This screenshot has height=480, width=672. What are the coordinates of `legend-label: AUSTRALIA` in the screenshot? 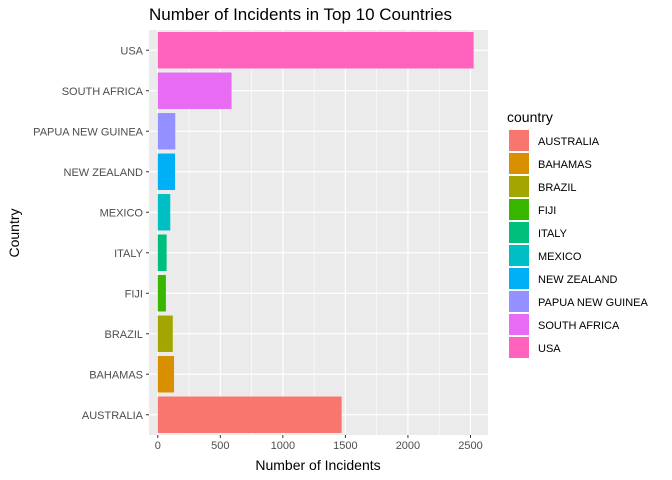 It's located at (569, 142).